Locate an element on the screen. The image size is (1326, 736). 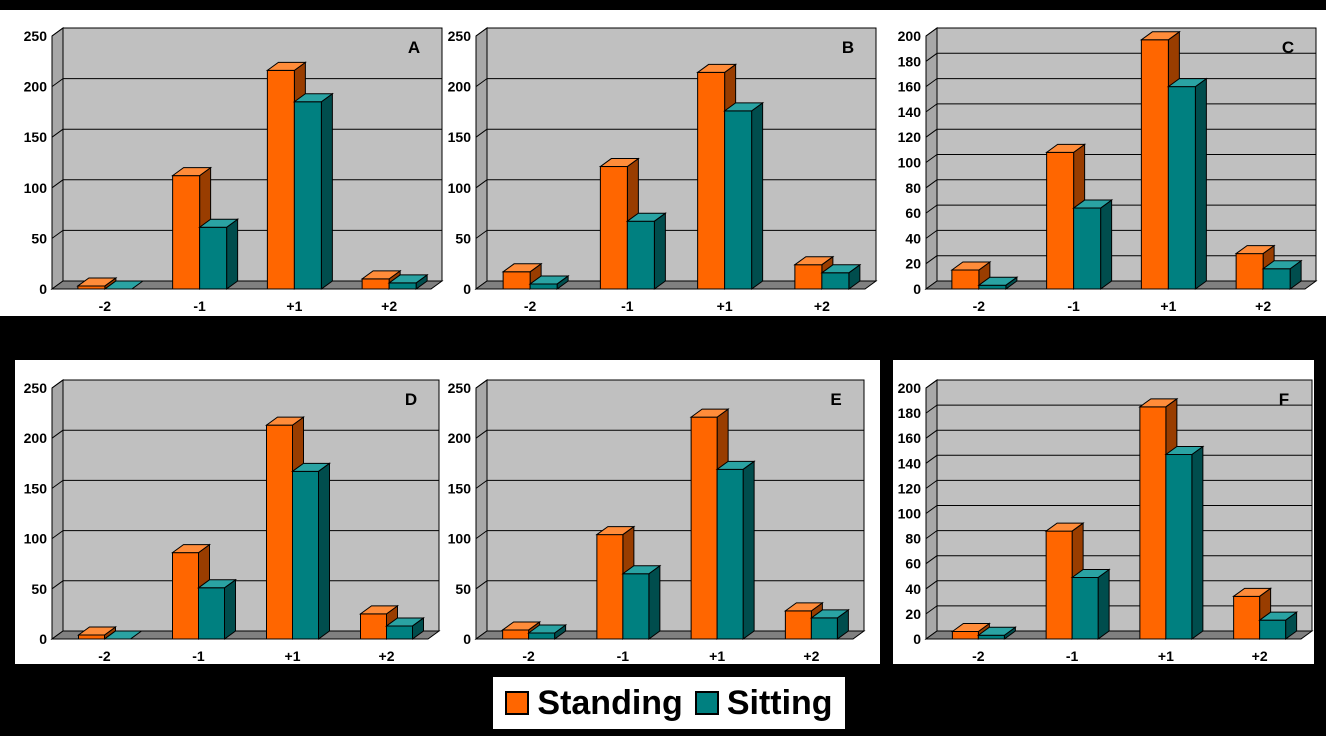
y-tick-label: 140 is located at coordinates (910, 463).